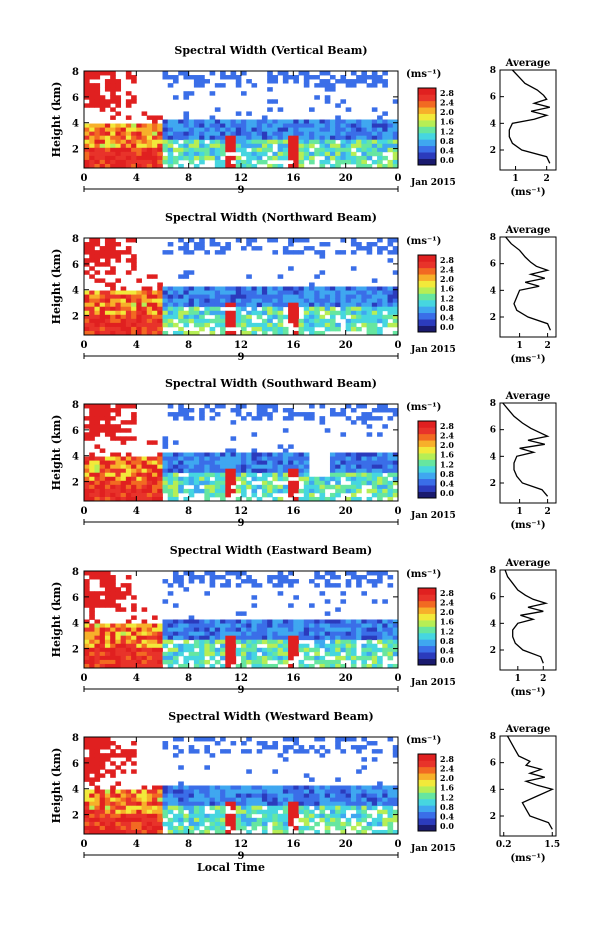 Image resolution: width=613 pixels, height=929 pixels. I want to click on x-tick-label: 4, so click(136, 345).